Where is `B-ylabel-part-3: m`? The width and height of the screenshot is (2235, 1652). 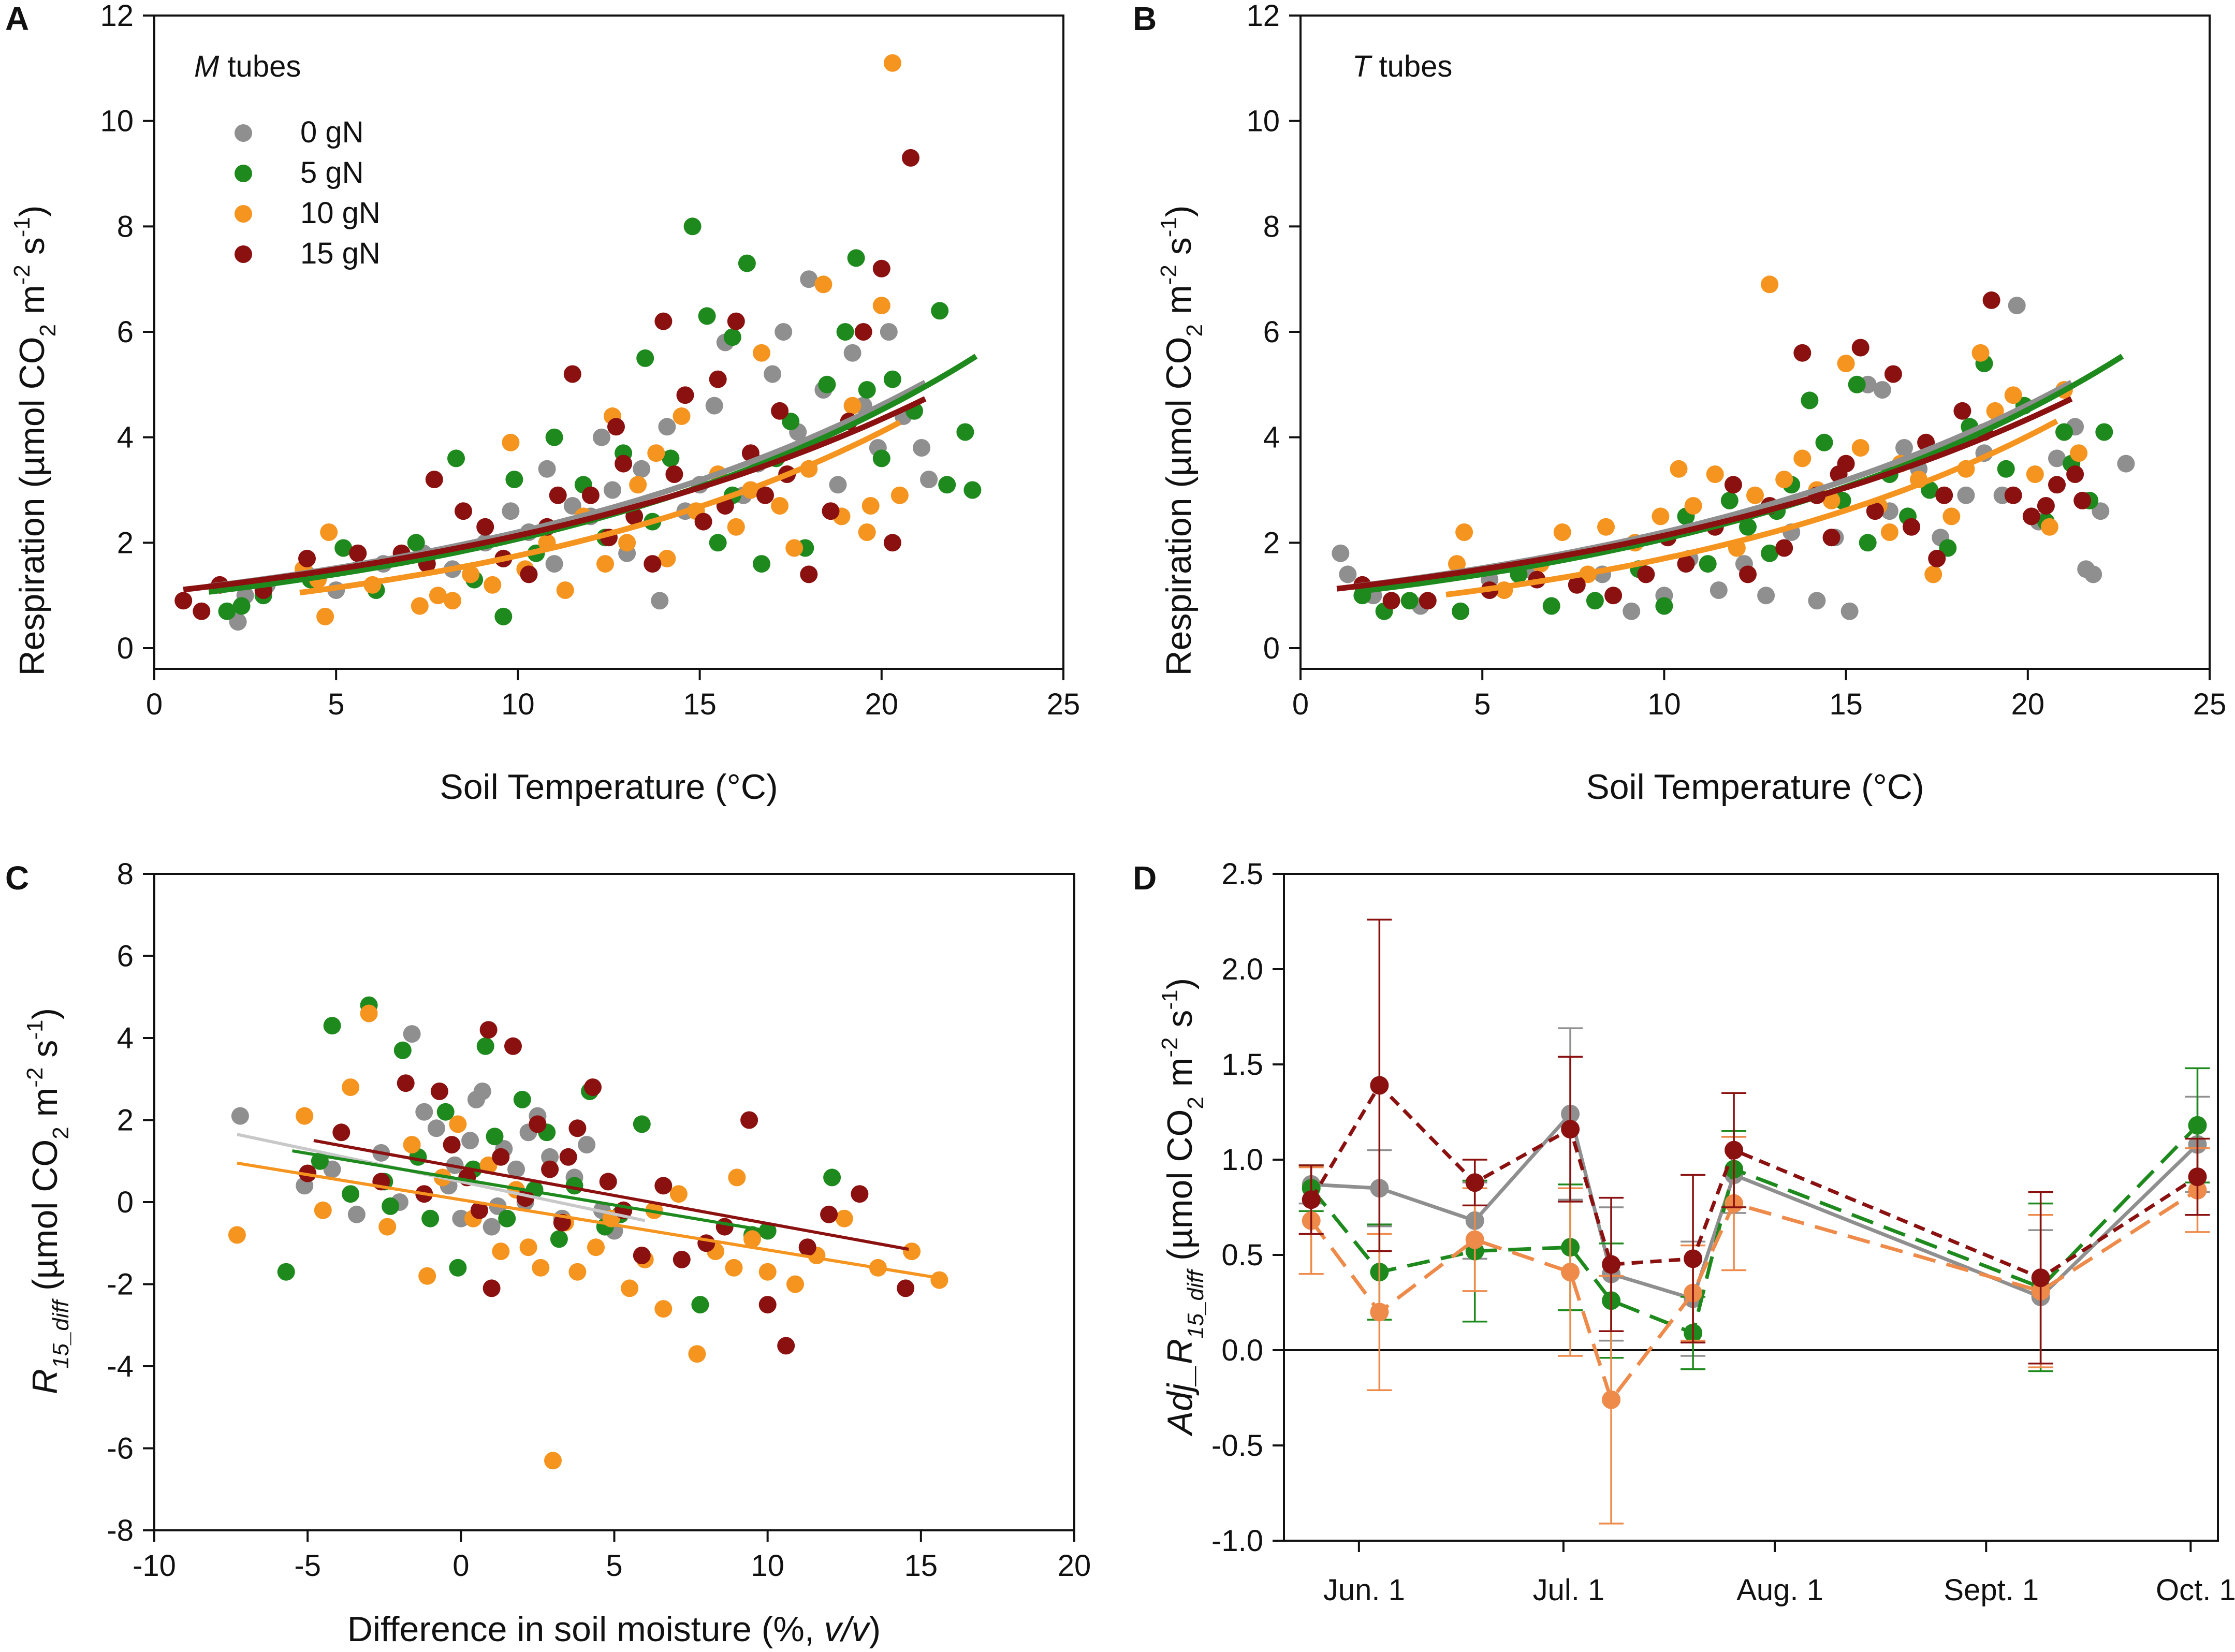 B-ylabel-part-3: m is located at coordinates (1179, 304).